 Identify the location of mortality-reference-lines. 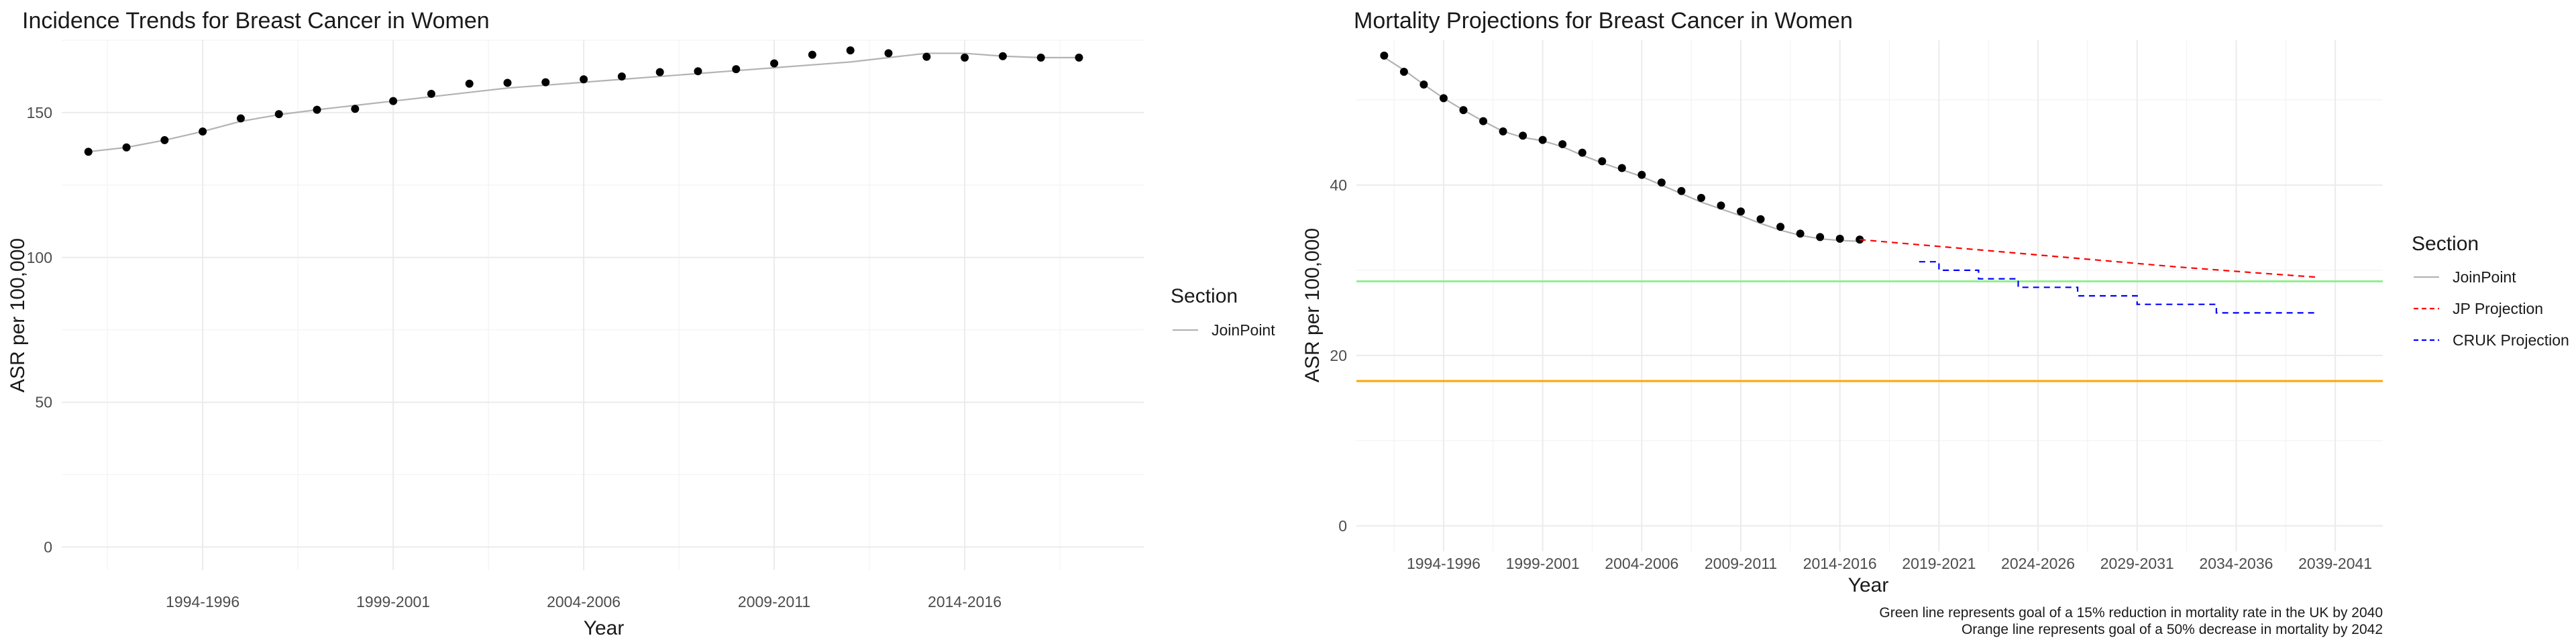
(1869, 331).